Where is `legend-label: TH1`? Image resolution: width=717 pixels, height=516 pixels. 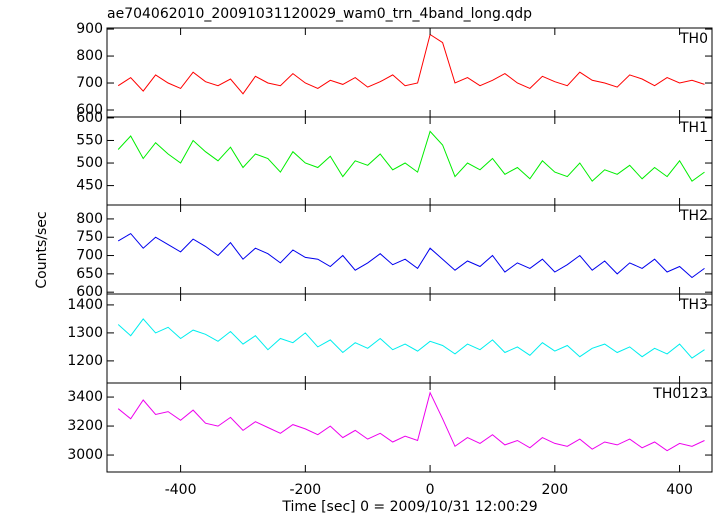
legend-label: TH1 is located at coordinates (693, 128).